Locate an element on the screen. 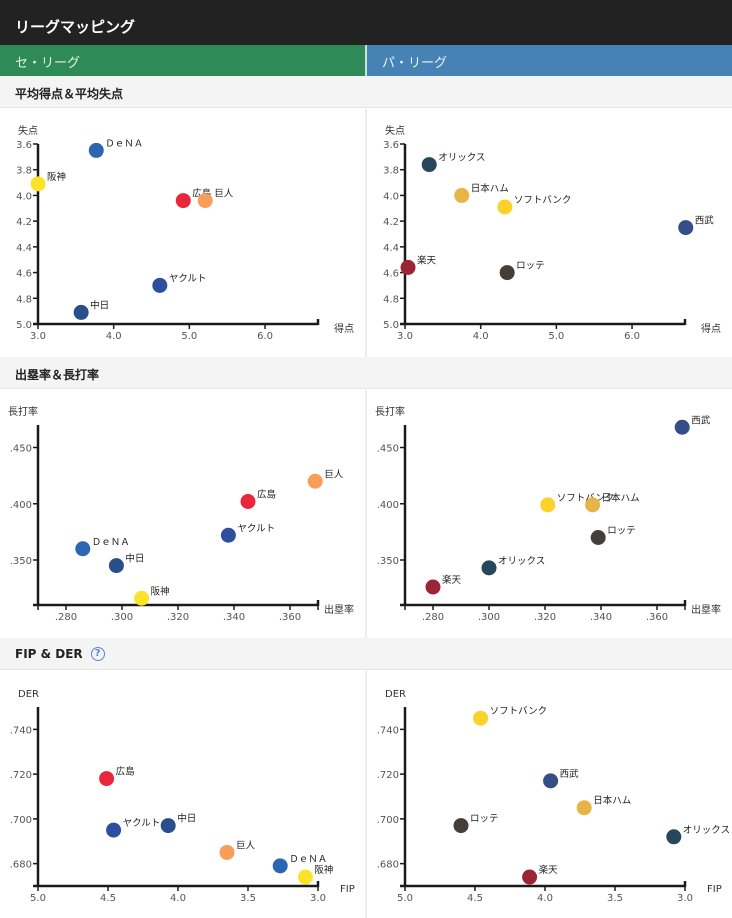 Image resolution: width=732 pixels, height=918 pixels. data-label: 中日 is located at coordinates (134, 559).